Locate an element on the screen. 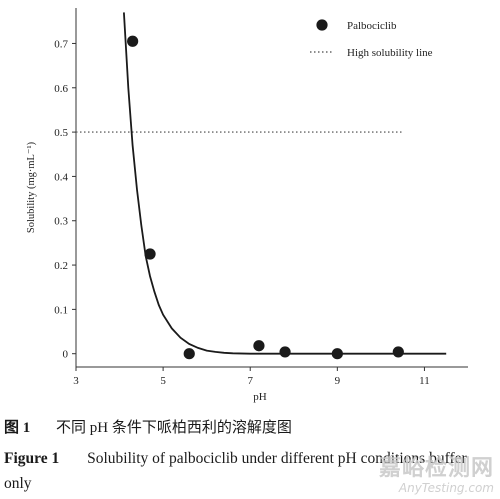  watermark-logo: 嘉峪检测网 AnyTesting.com is located at coordinates (436, 476).